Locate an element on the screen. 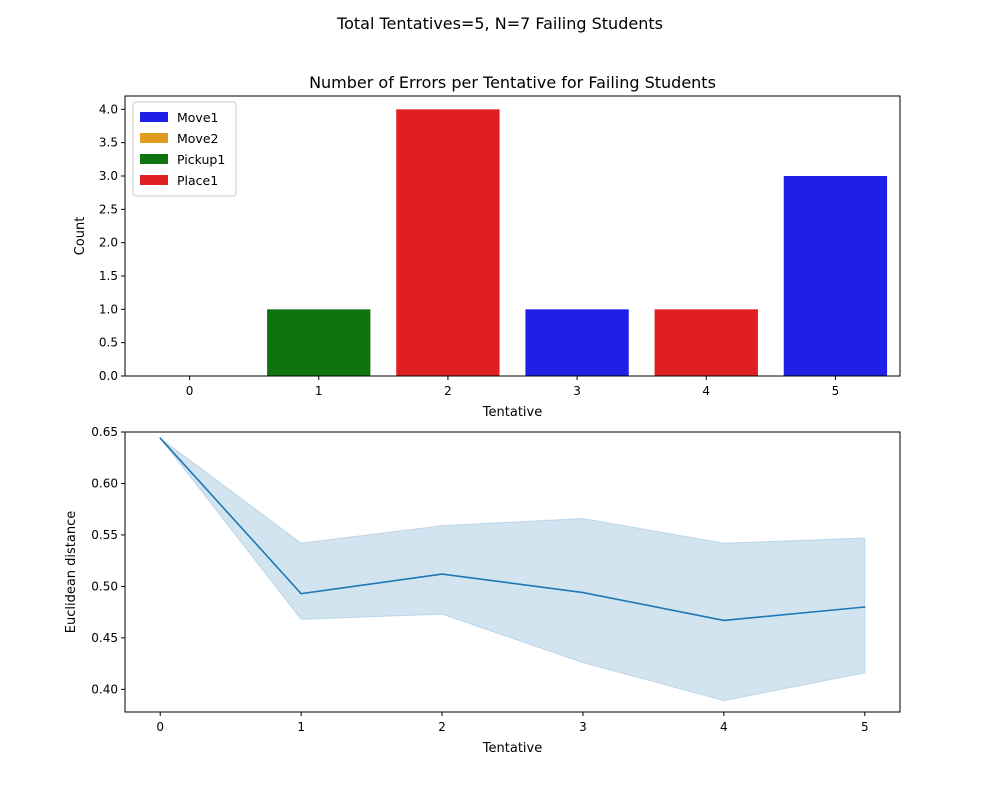 Image resolution: width=1000 pixels, height=800 pixels. y-tick-label: 0.45 is located at coordinates (104, 638).